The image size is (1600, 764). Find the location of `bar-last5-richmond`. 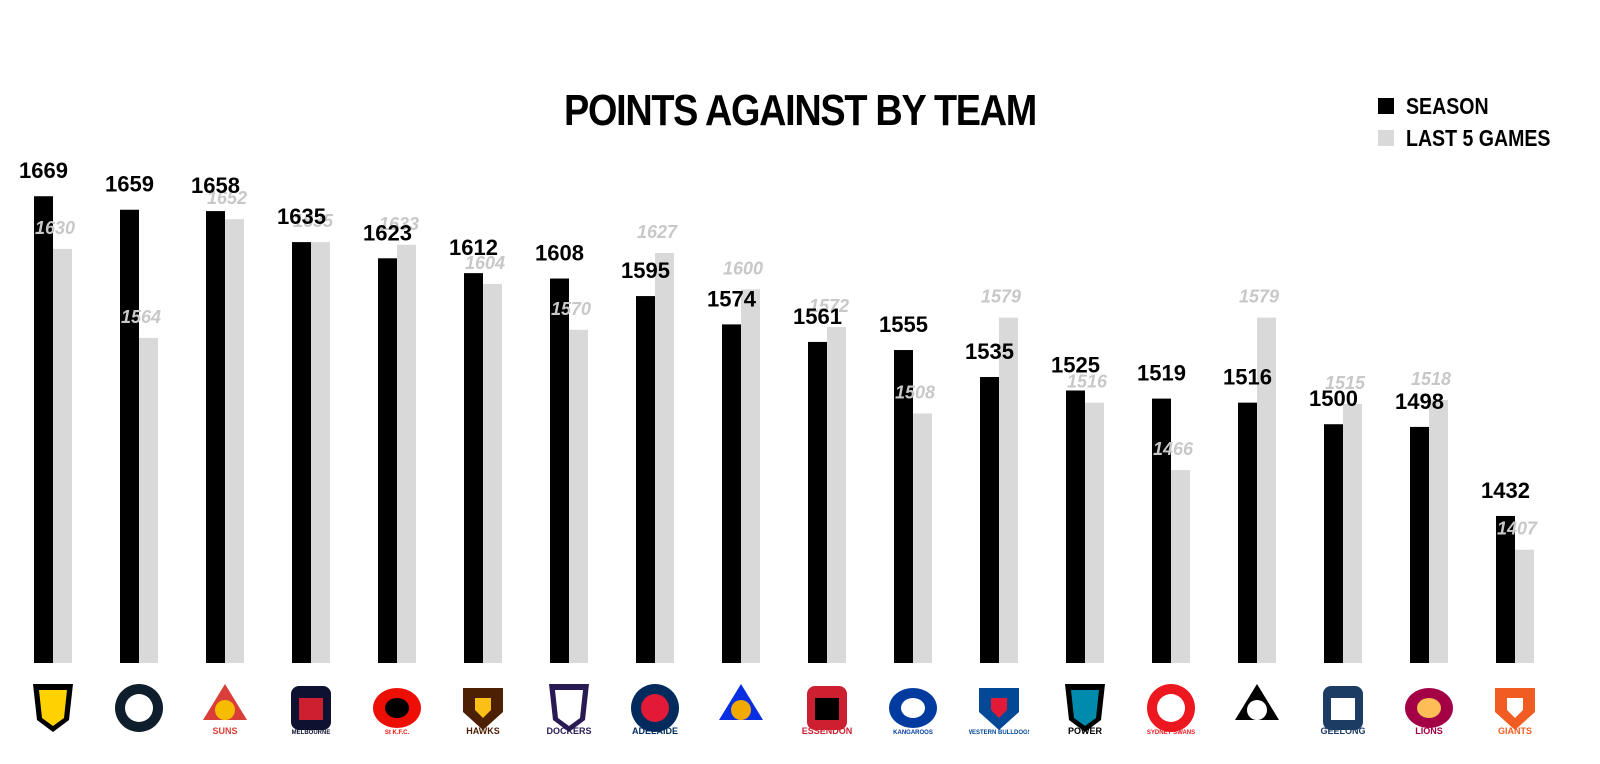

bar-last5-richmond is located at coordinates (62, 455).